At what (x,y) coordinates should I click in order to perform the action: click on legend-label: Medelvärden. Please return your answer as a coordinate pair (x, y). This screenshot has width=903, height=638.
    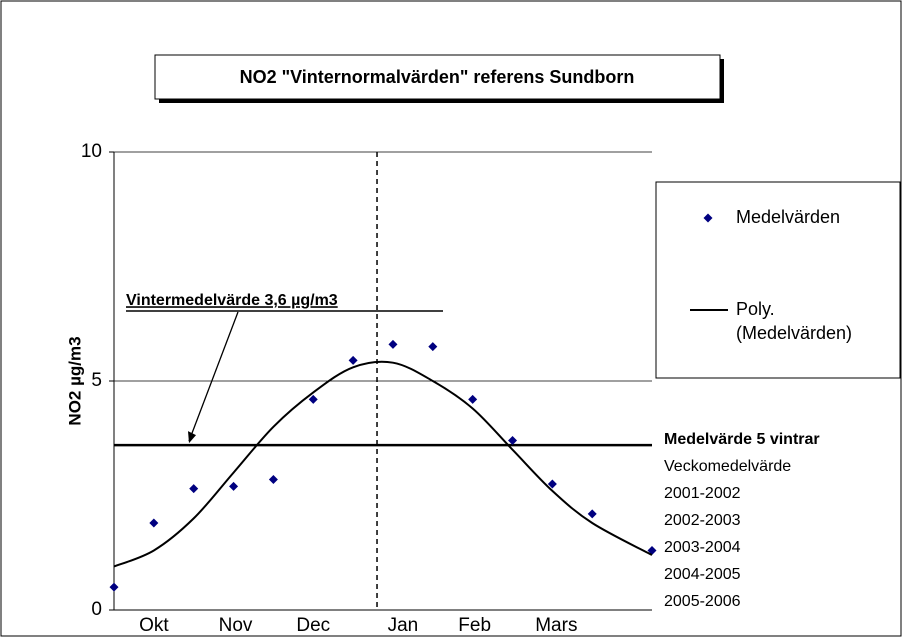
    Looking at the image, I should click on (788, 217).